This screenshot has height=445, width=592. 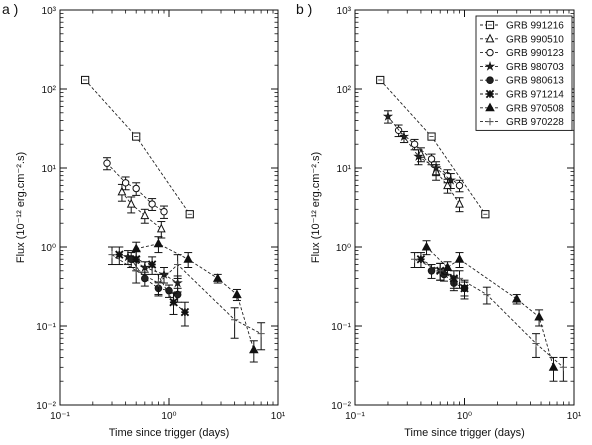 What do you see at coordinates (535, 95) in the screenshot?
I see `legend-label: GRB 971214` at bounding box center [535, 95].